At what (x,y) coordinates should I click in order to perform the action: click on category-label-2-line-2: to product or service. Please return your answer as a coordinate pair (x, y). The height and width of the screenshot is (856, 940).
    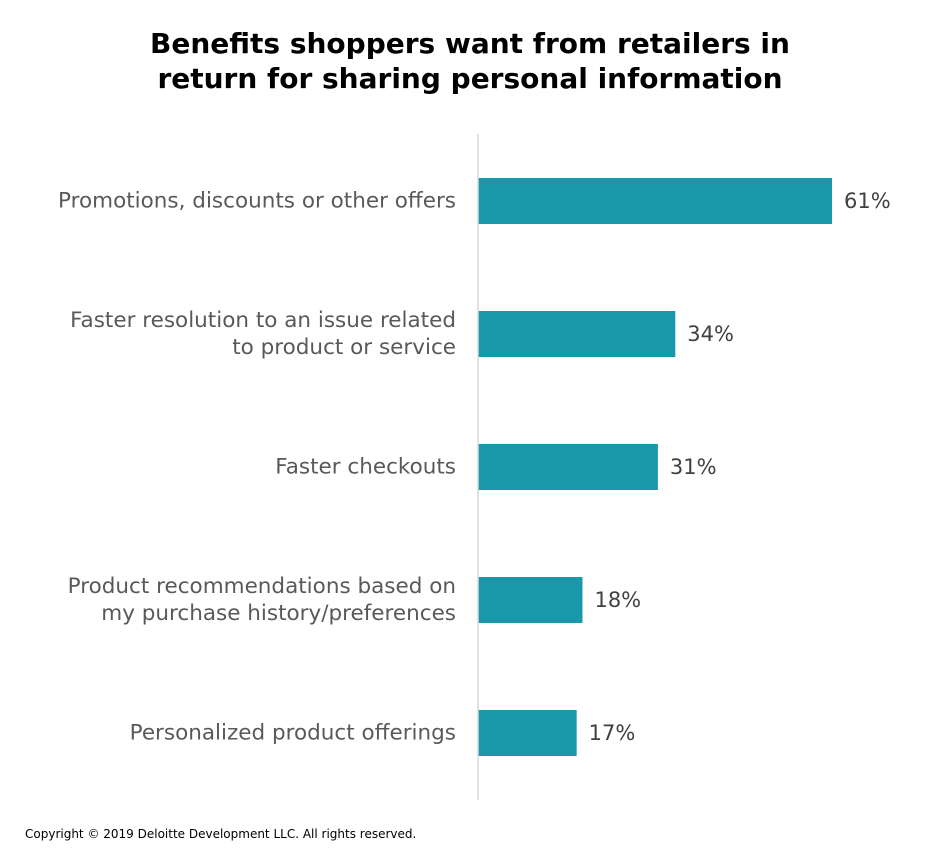
    Looking at the image, I should click on (344, 347).